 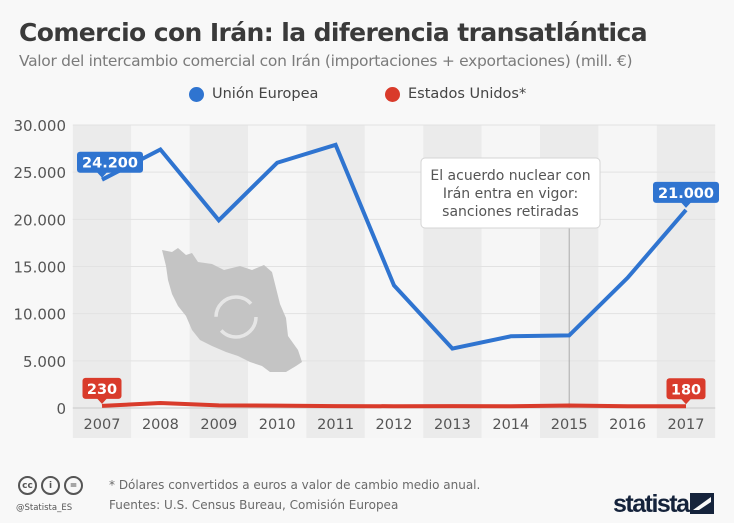 What do you see at coordinates (265, 94) in the screenshot?
I see `legend-label-eu: Unión Europea` at bounding box center [265, 94].